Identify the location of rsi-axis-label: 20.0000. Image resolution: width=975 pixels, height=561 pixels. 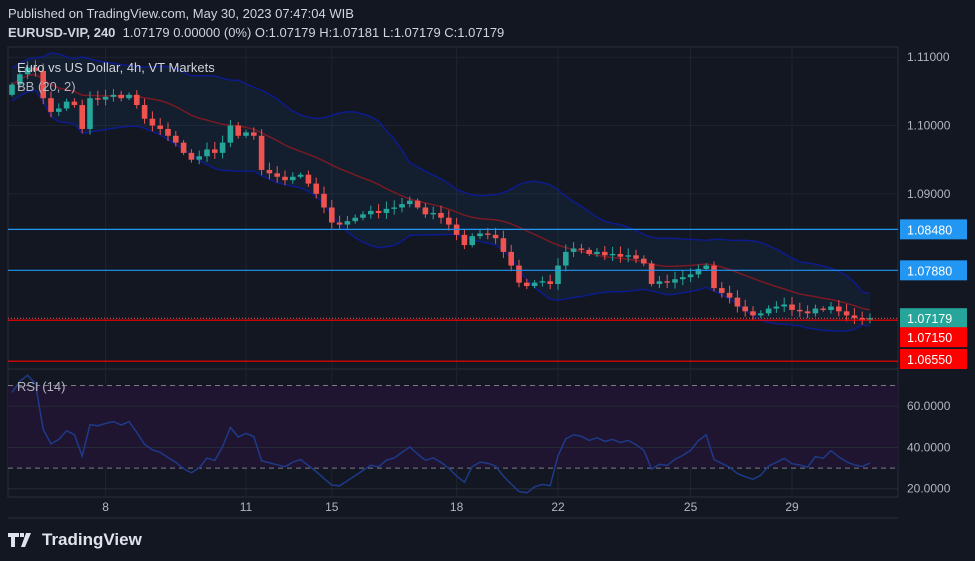
(929, 489).